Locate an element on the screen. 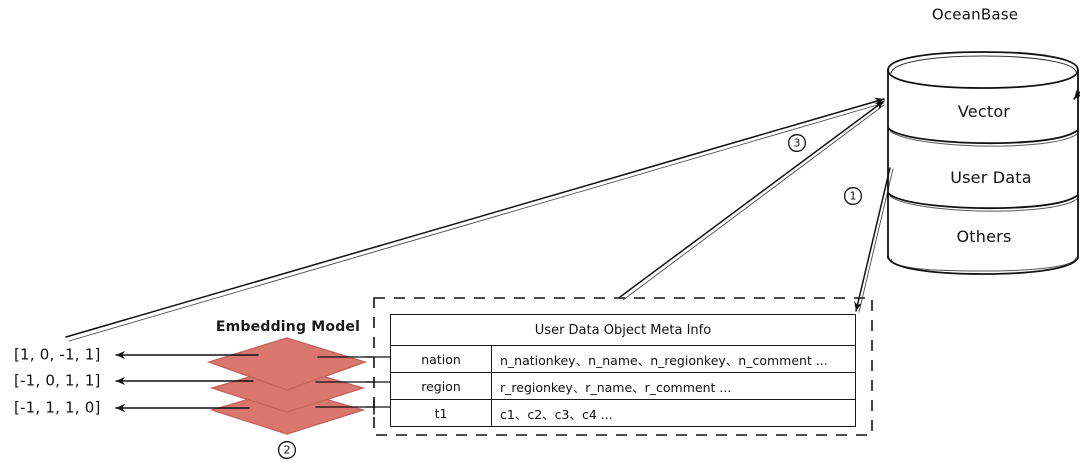 This screenshot has height=469, width=1080. step-marker-1-number: 1 is located at coordinates (853, 196).